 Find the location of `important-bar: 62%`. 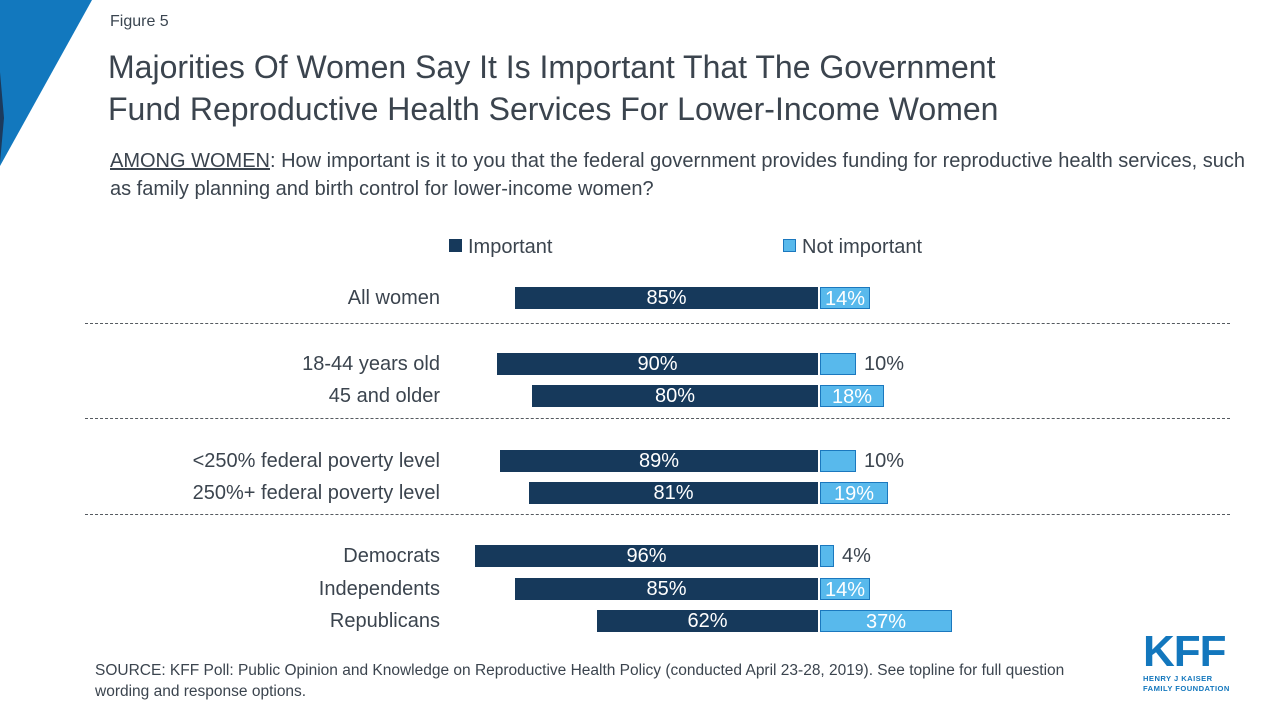

important-bar: 62% is located at coordinates (707, 621).